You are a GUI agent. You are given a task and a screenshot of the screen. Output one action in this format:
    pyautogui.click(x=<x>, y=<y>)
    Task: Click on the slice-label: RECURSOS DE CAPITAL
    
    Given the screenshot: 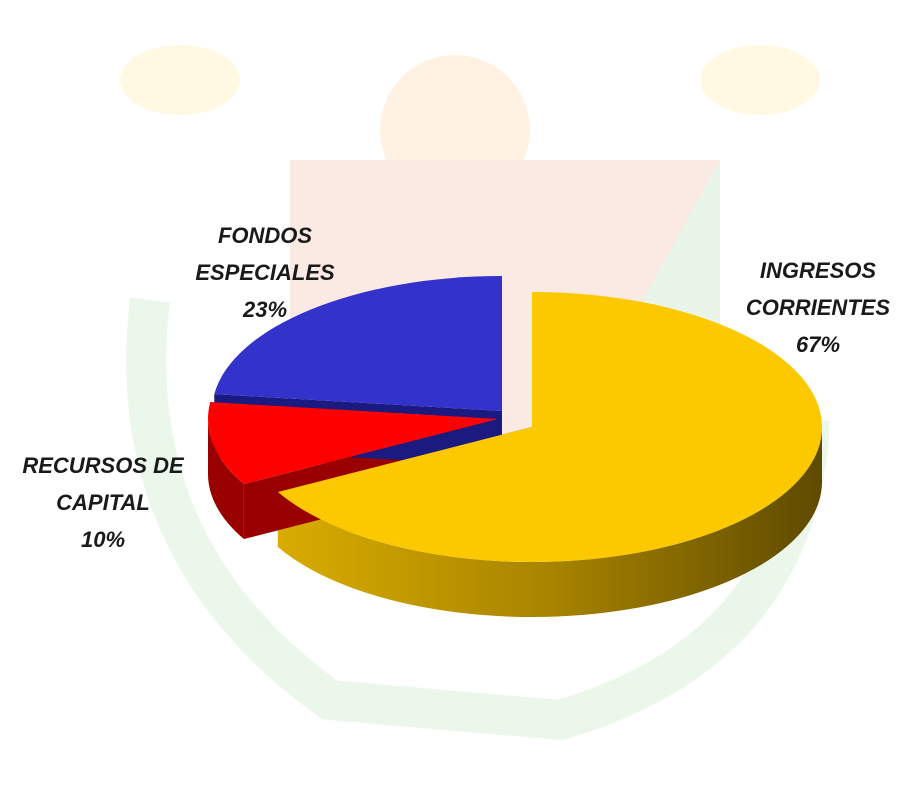 What is the action you would take?
    pyautogui.click(x=103, y=484)
    